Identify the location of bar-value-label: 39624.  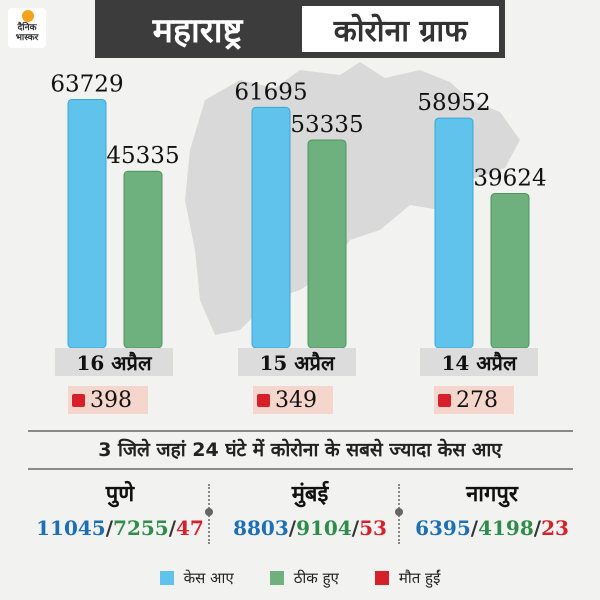
(509, 178).